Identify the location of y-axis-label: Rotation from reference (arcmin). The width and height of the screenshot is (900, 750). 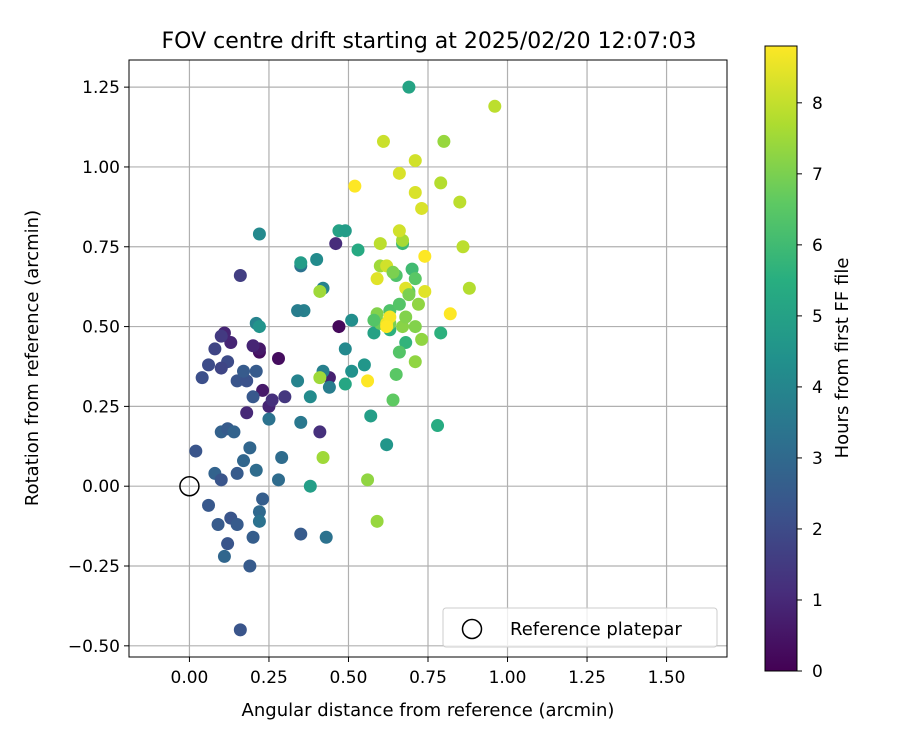
(32, 358).